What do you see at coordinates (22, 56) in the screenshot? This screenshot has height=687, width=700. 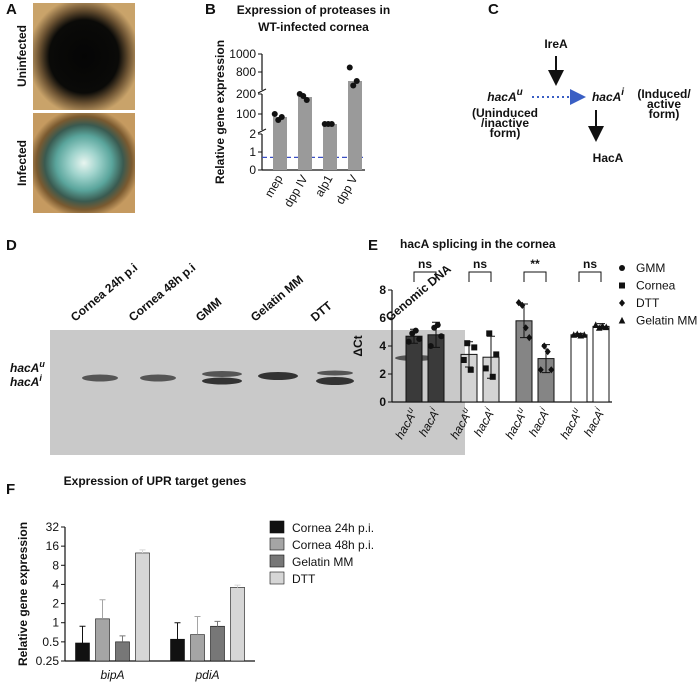 I see `photo-label: Uninfected` at bounding box center [22, 56].